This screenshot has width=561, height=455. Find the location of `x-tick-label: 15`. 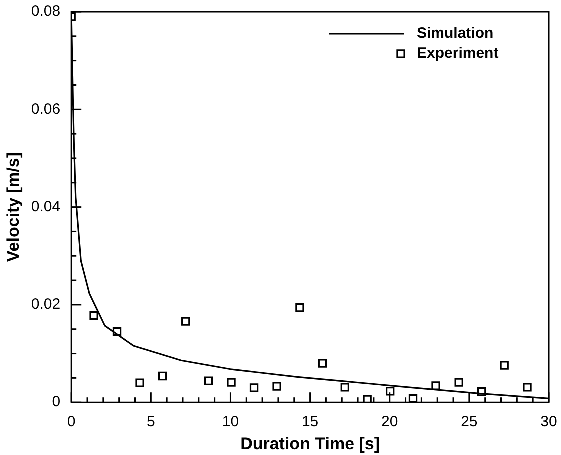

x-tick-label: 15 is located at coordinates (310, 422).